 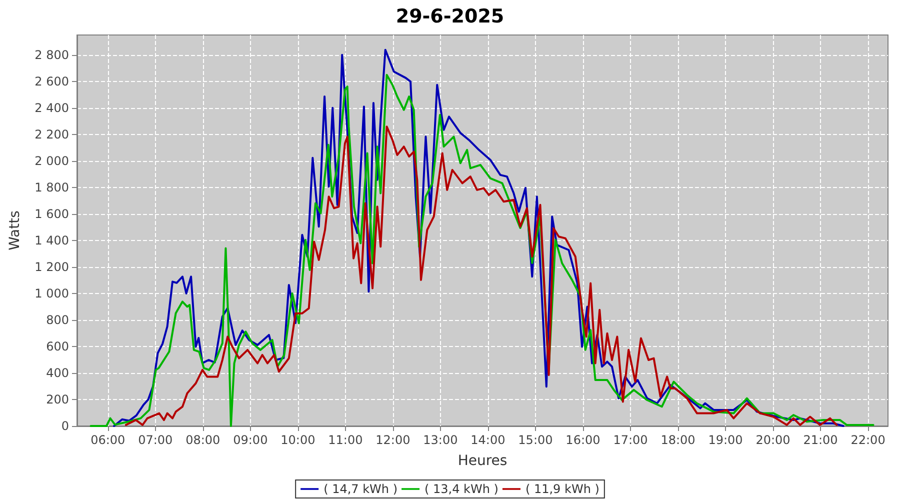 What do you see at coordinates (250, 440) in the screenshot?
I see `x-tick-label: 09:00` at bounding box center [250, 440].